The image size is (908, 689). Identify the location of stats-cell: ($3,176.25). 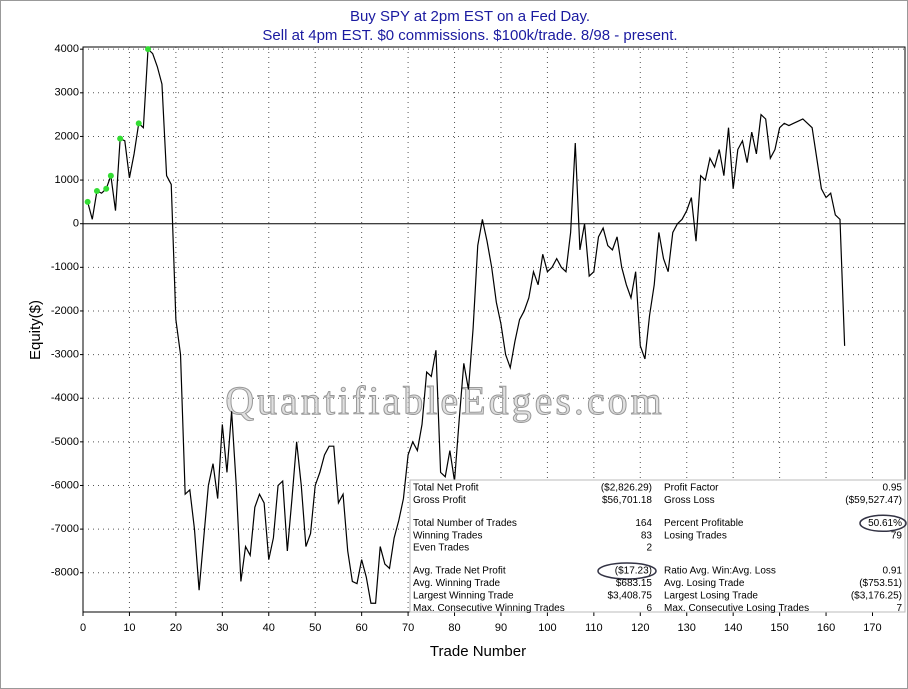
(876, 595).